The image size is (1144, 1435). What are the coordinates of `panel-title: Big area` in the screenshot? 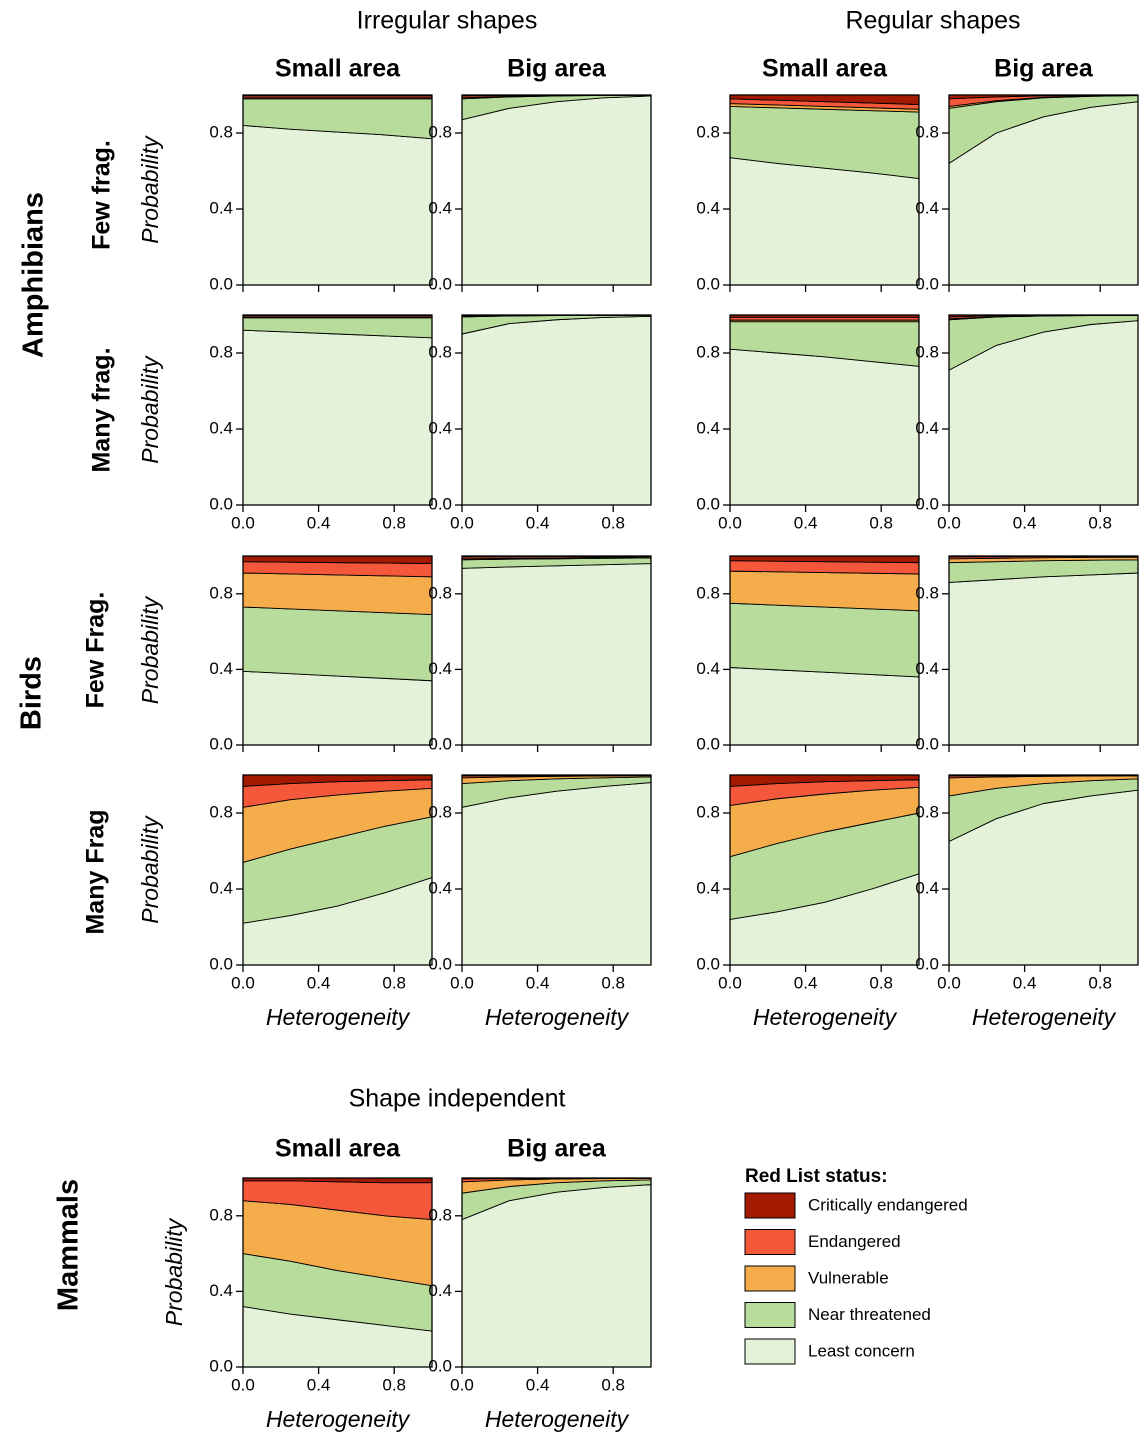 It's located at (557, 1149).